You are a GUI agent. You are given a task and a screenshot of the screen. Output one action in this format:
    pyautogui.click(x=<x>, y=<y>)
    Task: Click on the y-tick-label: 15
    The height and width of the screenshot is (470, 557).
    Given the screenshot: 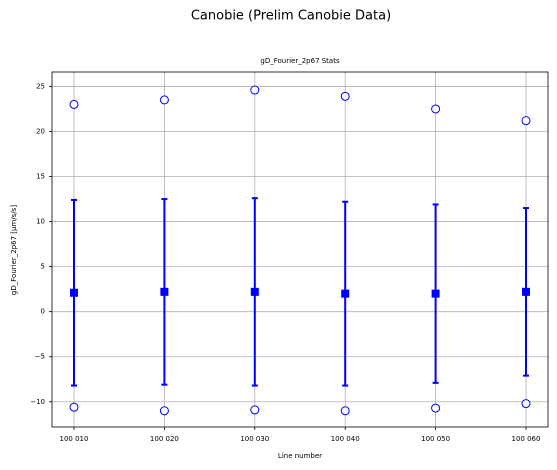 What is the action you would take?
    pyautogui.click(x=40, y=177)
    